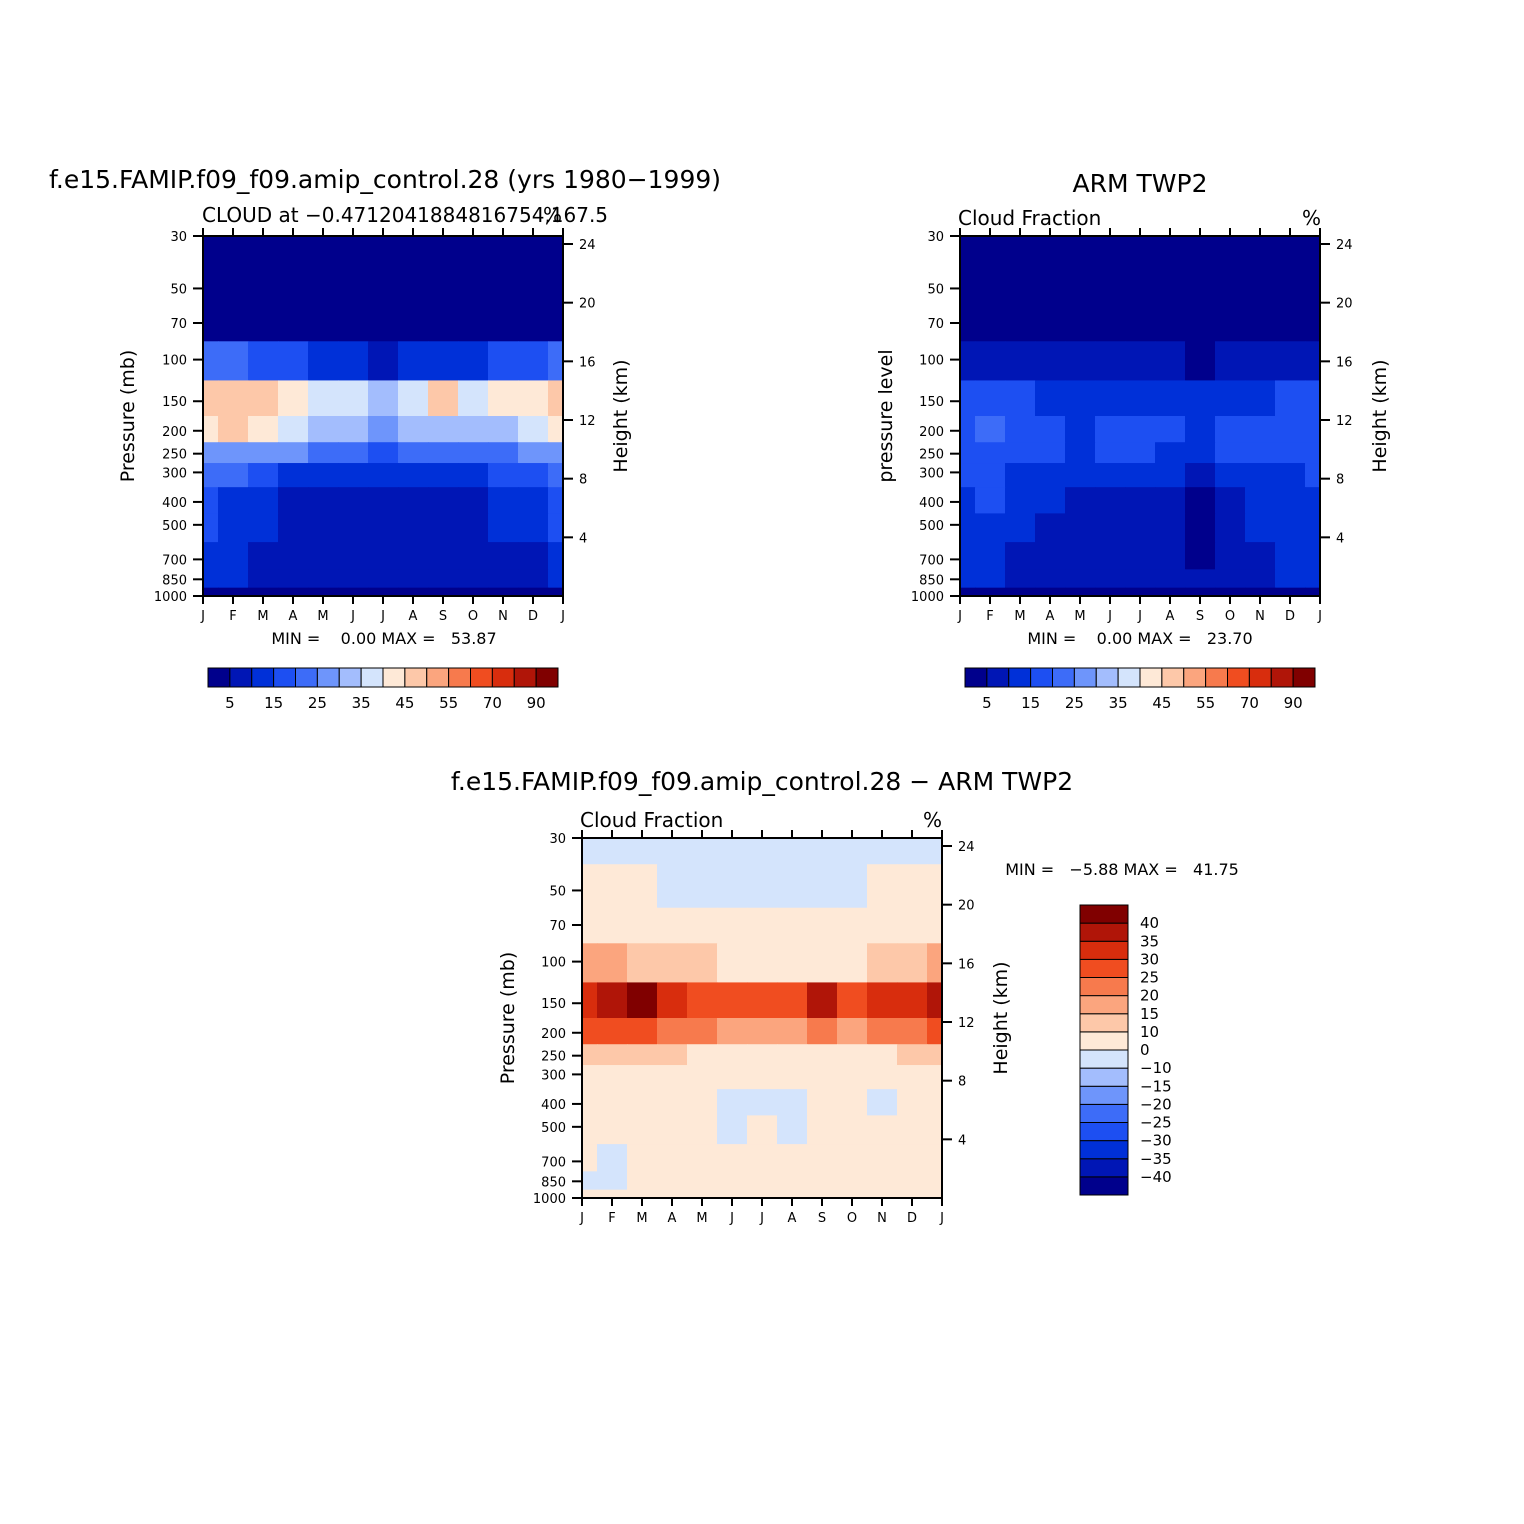 The image size is (1524, 1524). I want to click on colorbar-label: 25, so click(1149, 978).